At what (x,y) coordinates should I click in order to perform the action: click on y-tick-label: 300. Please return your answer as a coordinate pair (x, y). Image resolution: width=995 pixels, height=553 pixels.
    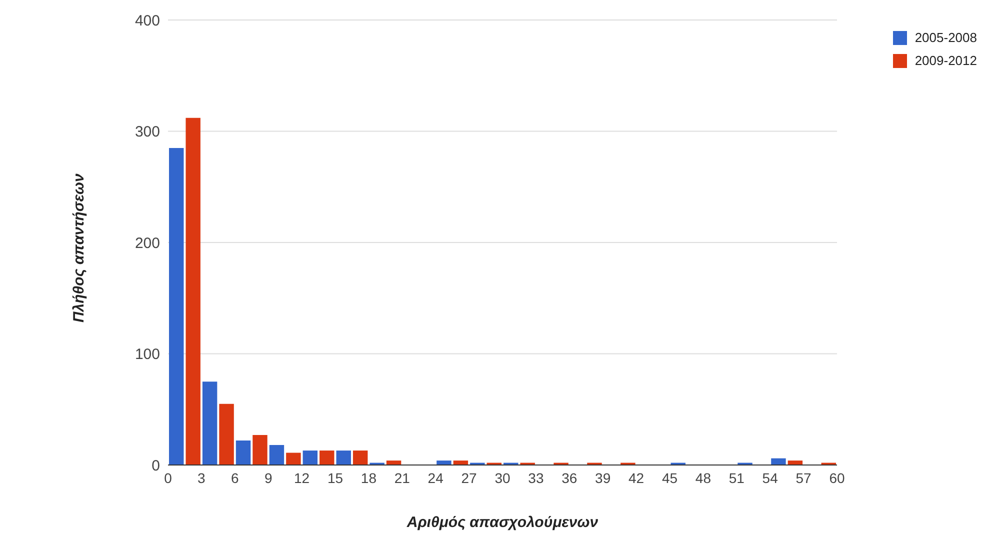
    Looking at the image, I should click on (147, 132).